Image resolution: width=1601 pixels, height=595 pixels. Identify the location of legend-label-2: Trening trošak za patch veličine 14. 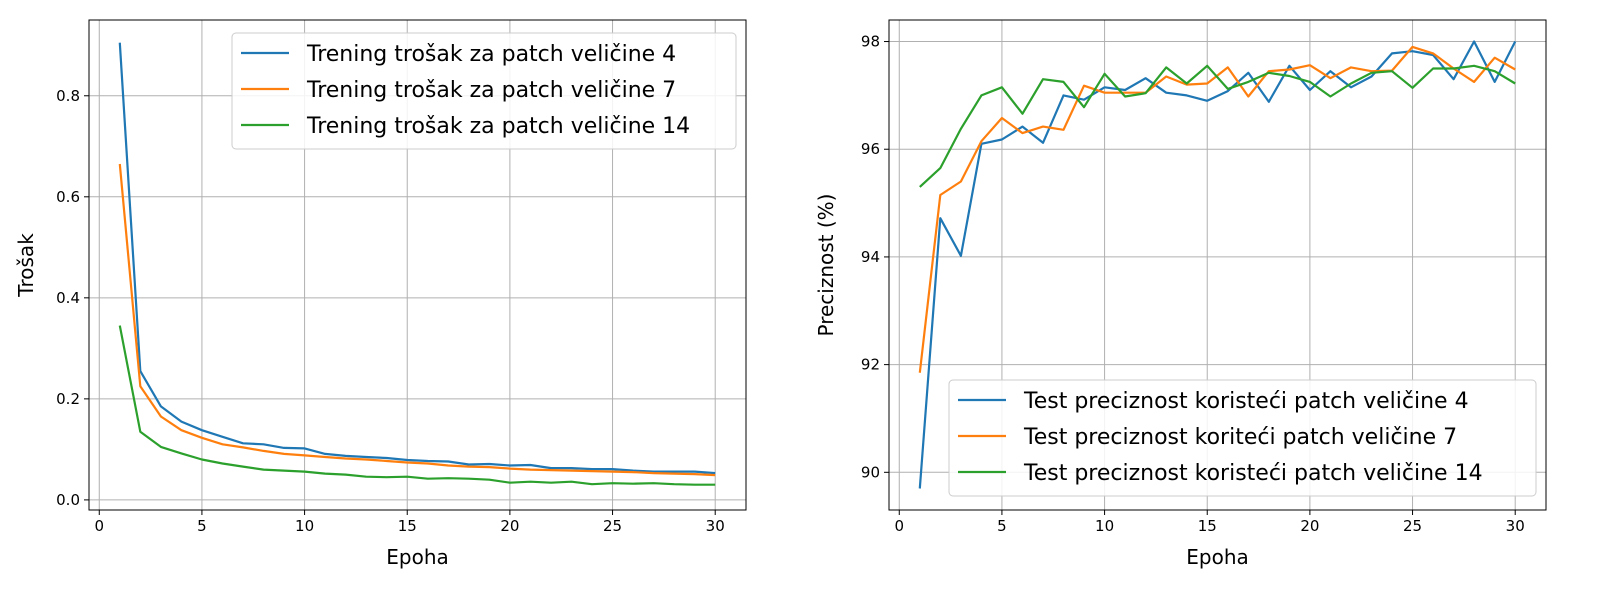
(498, 126).